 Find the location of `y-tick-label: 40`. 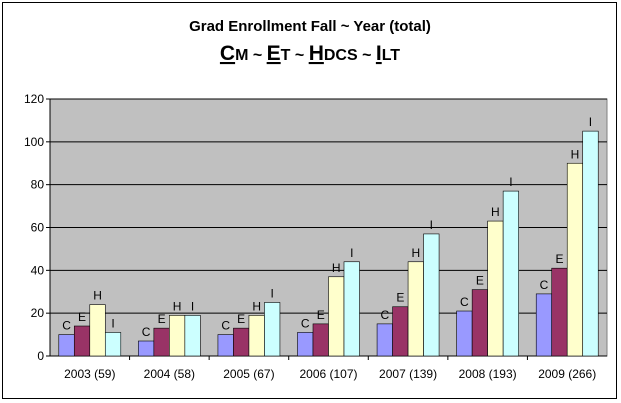

y-tick-label: 40 is located at coordinates (38, 270).